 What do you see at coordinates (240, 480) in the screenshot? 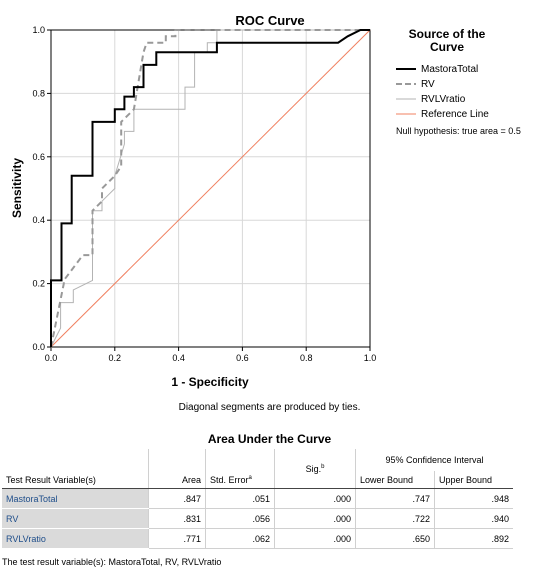
I see `col-std-error: Std. Errora` at bounding box center [240, 480].